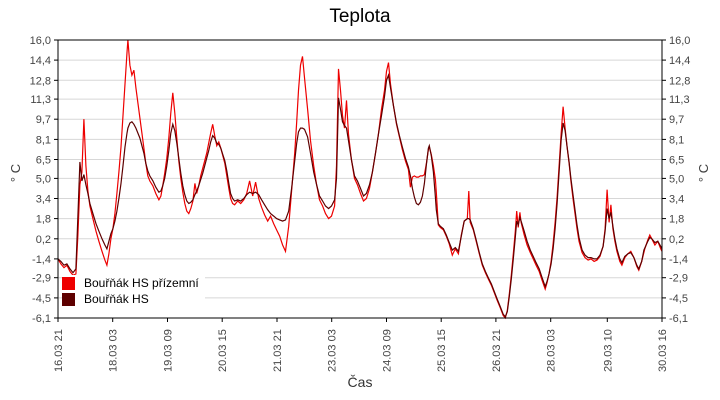 The image size is (720, 400). What do you see at coordinates (59, 350) in the screenshot?
I see `x-tick-label: 16.03 21` at bounding box center [59, 350].